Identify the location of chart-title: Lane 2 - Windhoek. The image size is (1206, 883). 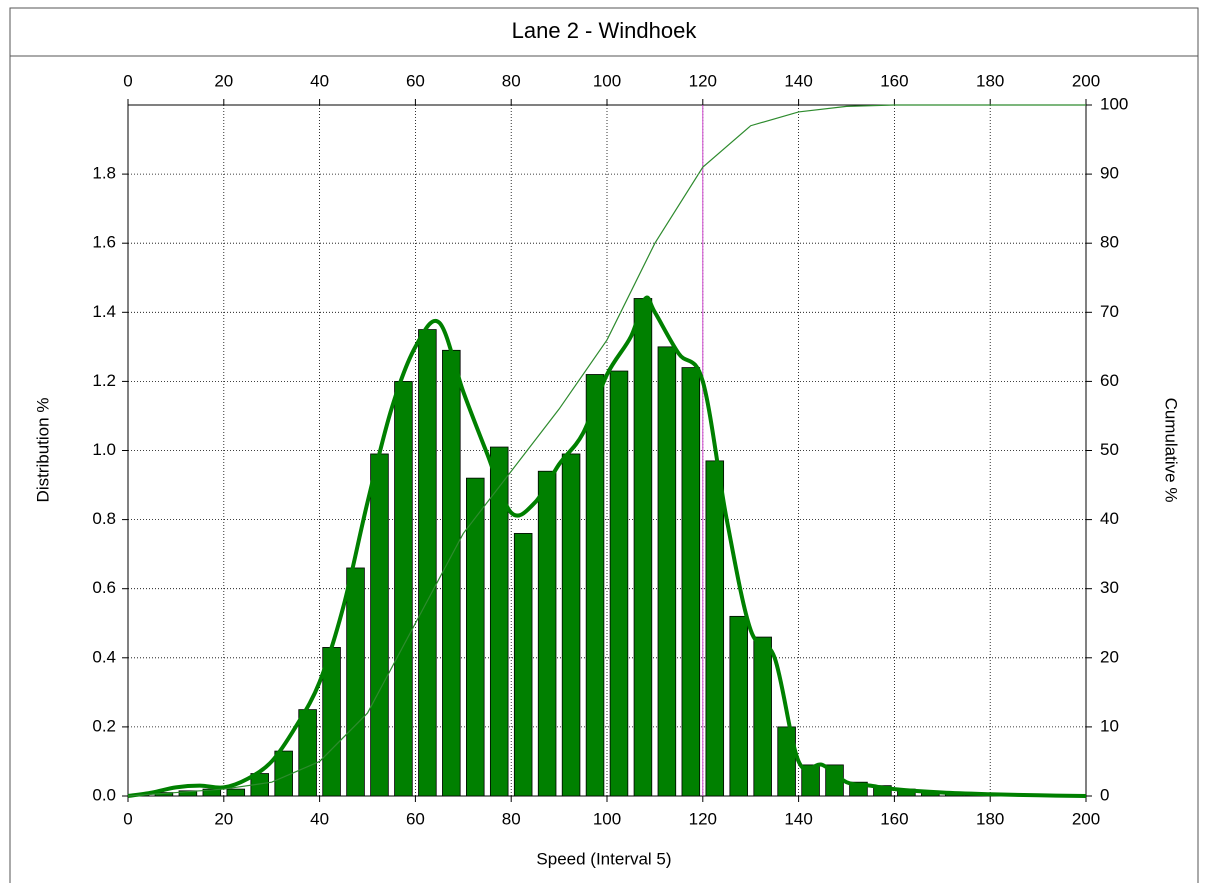
(605, 30).